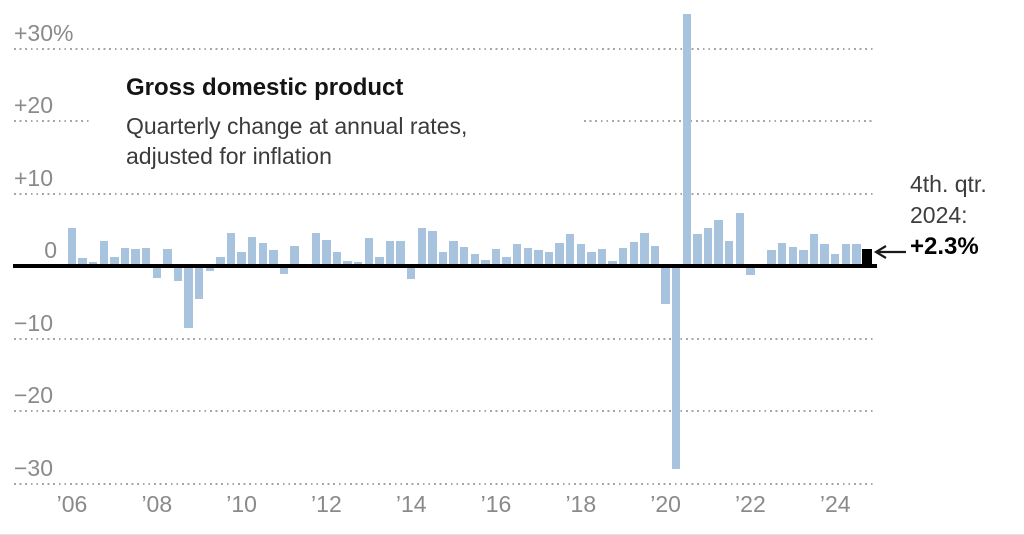  What do you see at coordinates (72, 504) in the screenshot?
I see `x-tick-label-2006: ’06` at bounding box center [72, 504].